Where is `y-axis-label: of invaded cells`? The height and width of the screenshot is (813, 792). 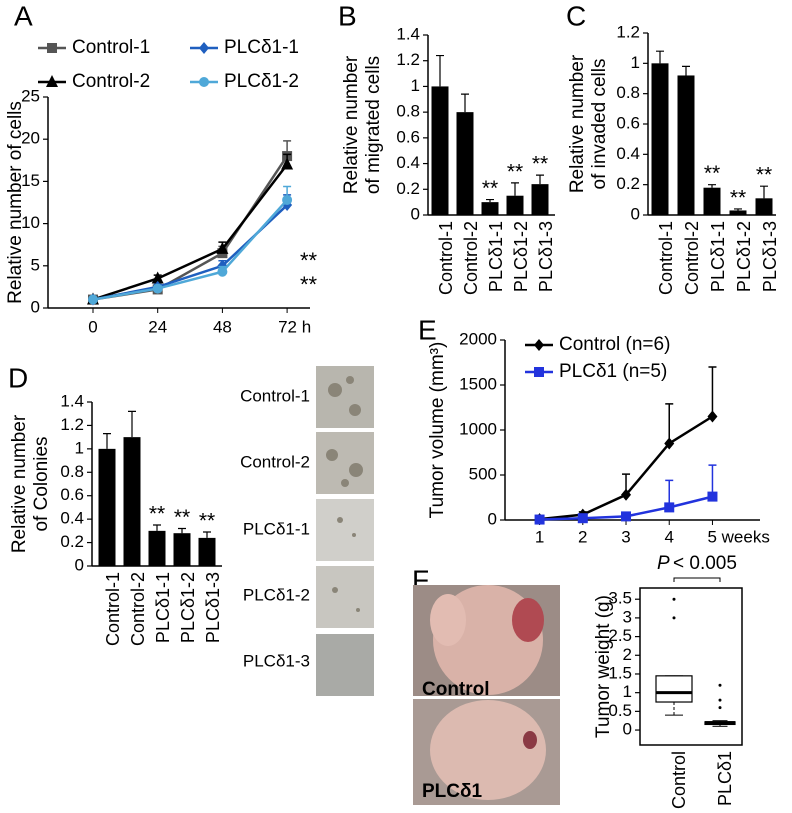
y-axis-label: of invaded cells is located at coordinates (599, 124).